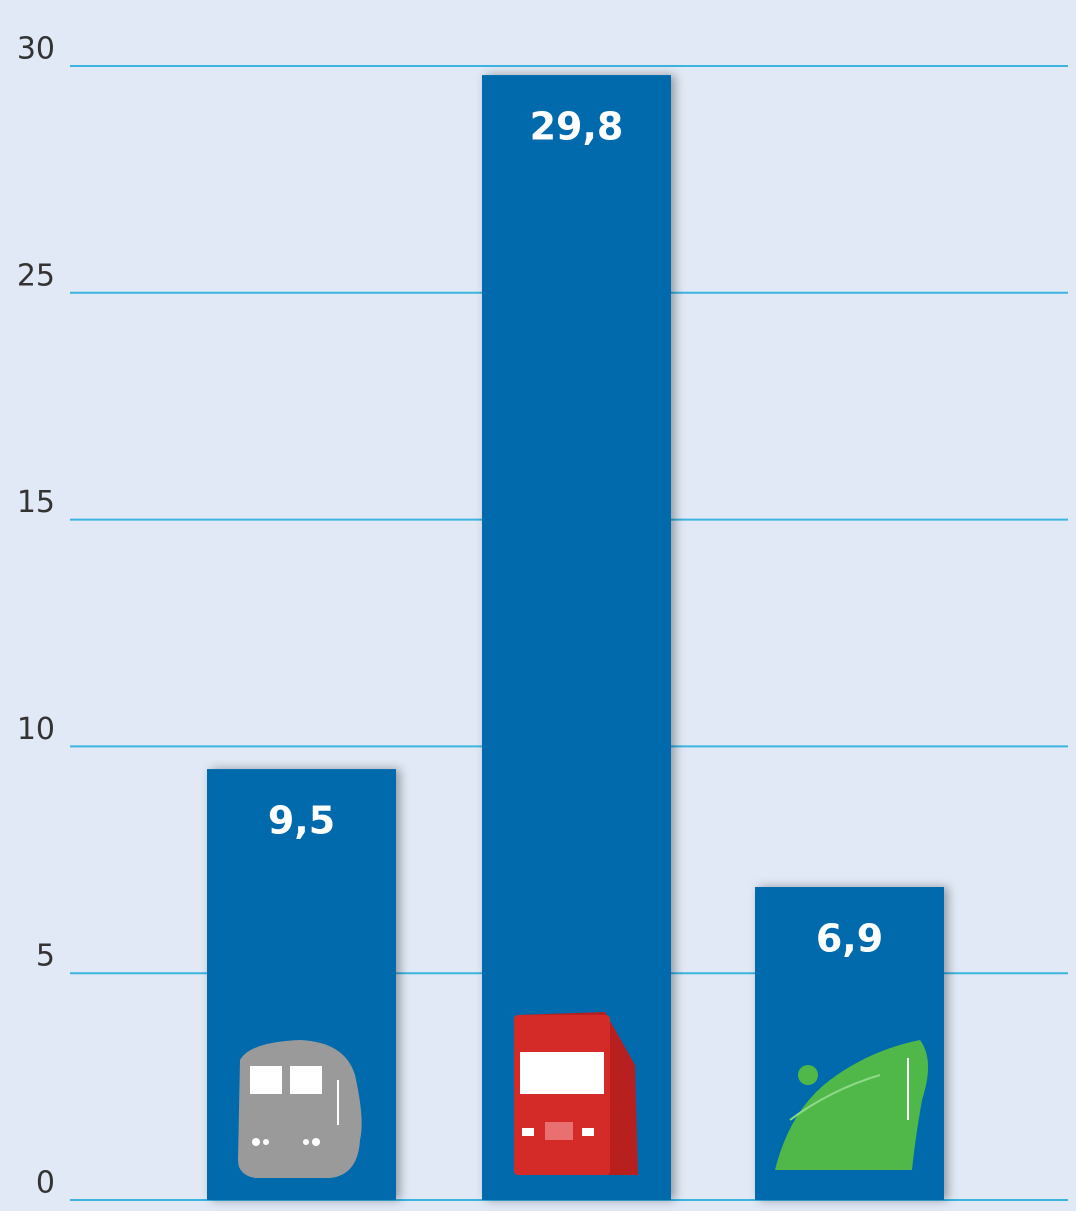 The width and height of the screenshot is (1076, 1211). What do you see at coordinates (300, 1109) in the screenshot?
I see `train-icon` at bounding box center [300, 1109].